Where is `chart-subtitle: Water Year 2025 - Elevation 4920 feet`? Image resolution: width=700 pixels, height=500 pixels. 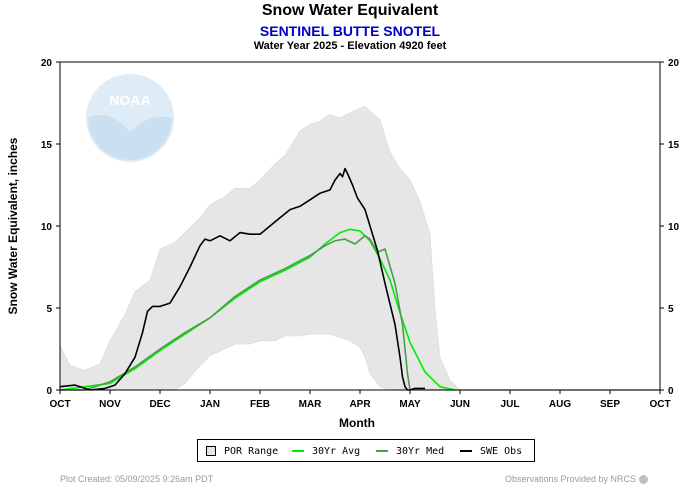
chart-subtitle: Water Year 2025 - Elevation 4920 feet is located at coordinates (350, 46).